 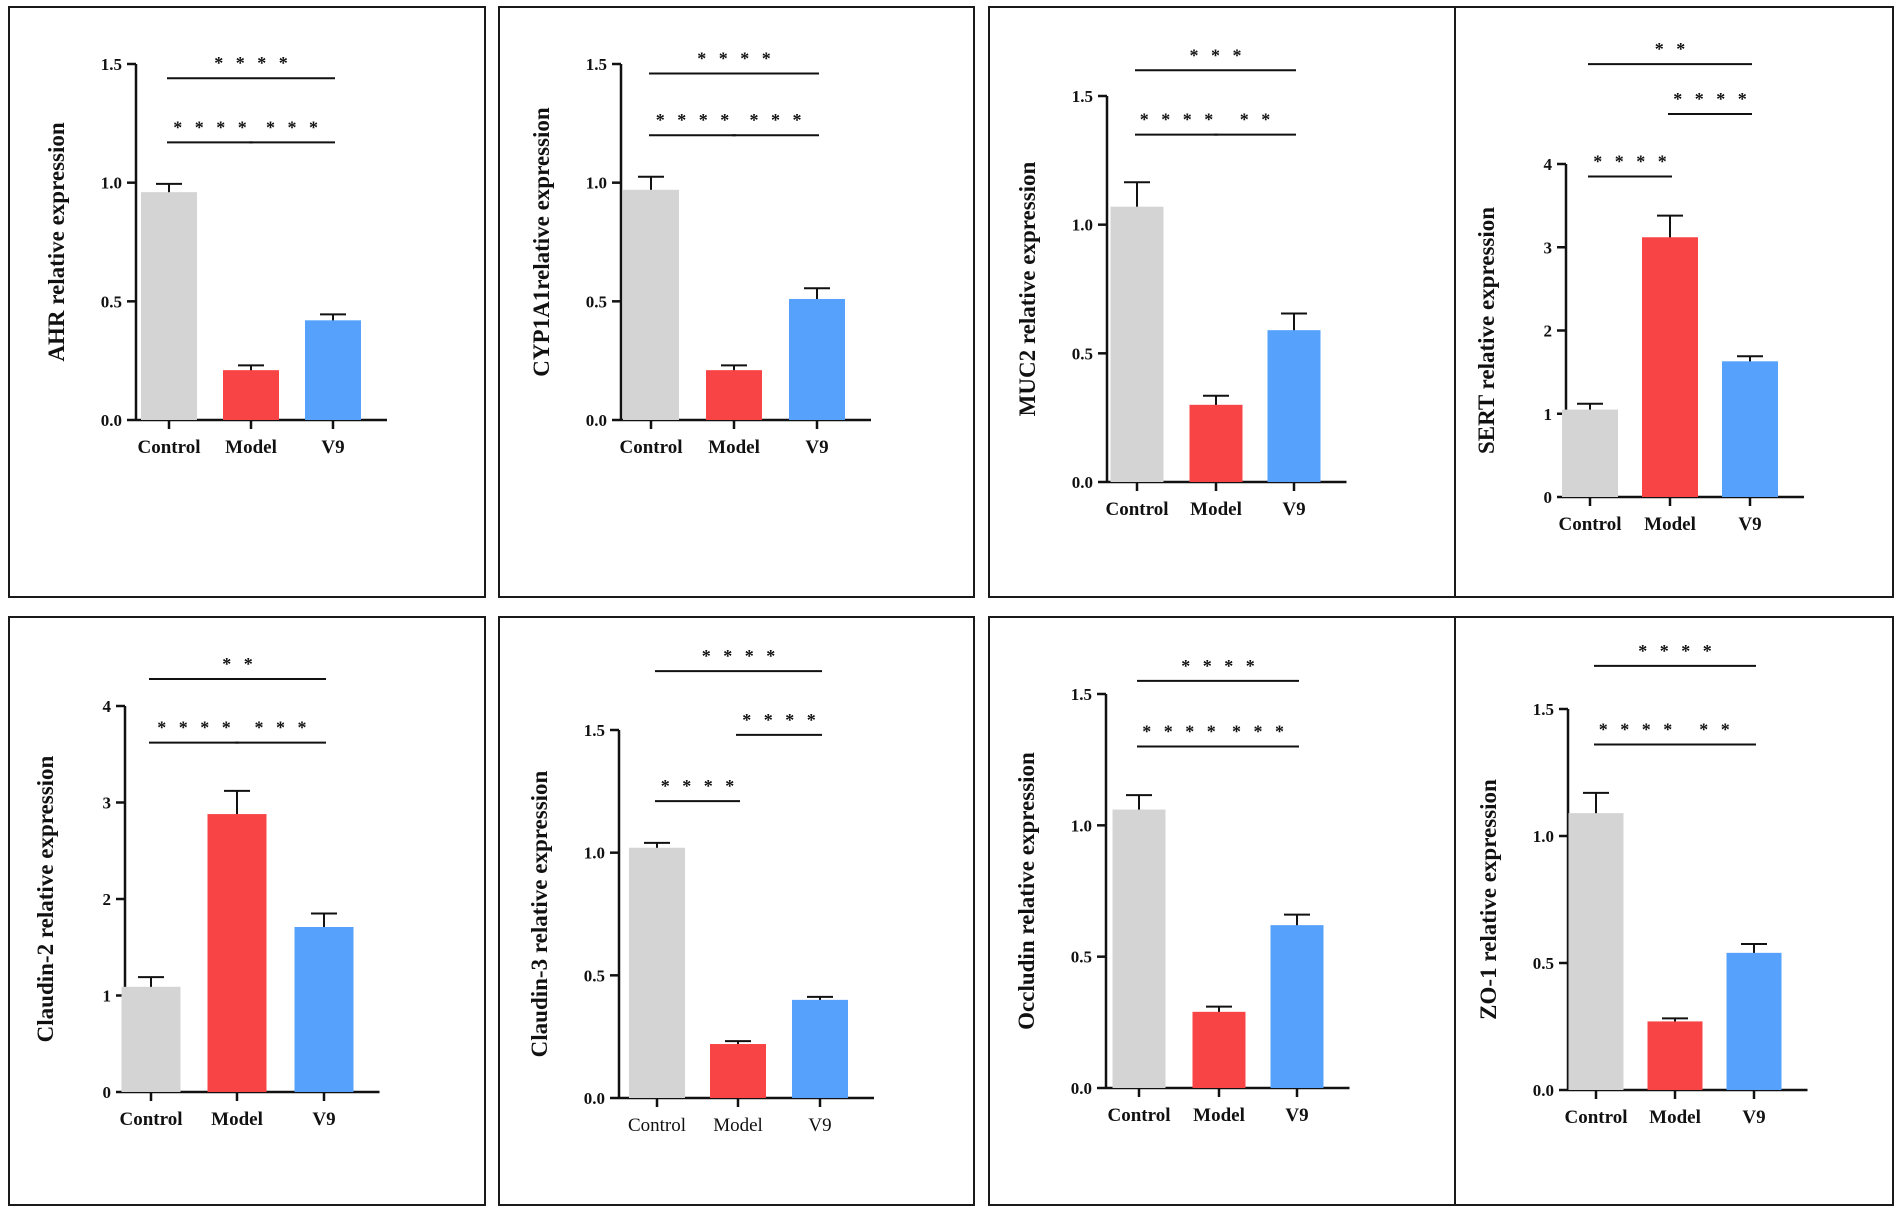 I want to click on y-axis-label: Occludin relative expression, so click(x=1026, y=891).